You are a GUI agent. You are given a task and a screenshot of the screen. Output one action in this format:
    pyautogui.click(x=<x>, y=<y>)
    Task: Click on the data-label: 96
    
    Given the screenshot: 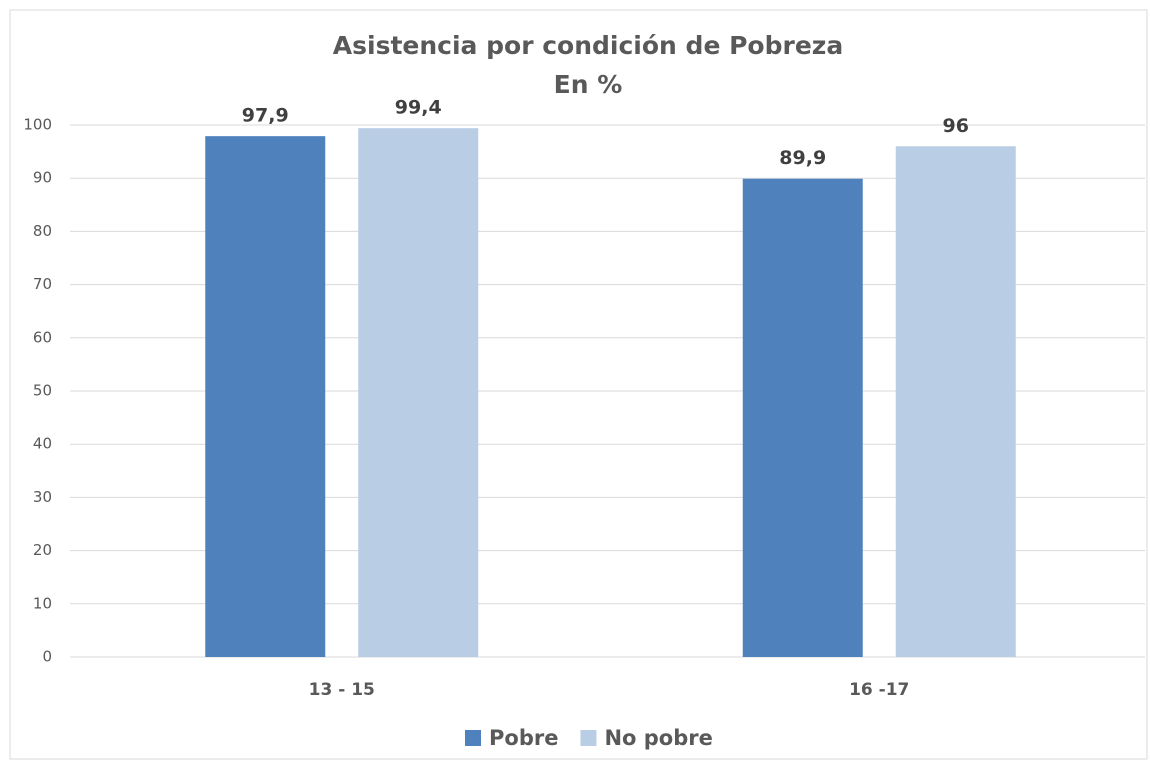 What is the action you would take?
    pyautogui.click(x=956, y=126)
    